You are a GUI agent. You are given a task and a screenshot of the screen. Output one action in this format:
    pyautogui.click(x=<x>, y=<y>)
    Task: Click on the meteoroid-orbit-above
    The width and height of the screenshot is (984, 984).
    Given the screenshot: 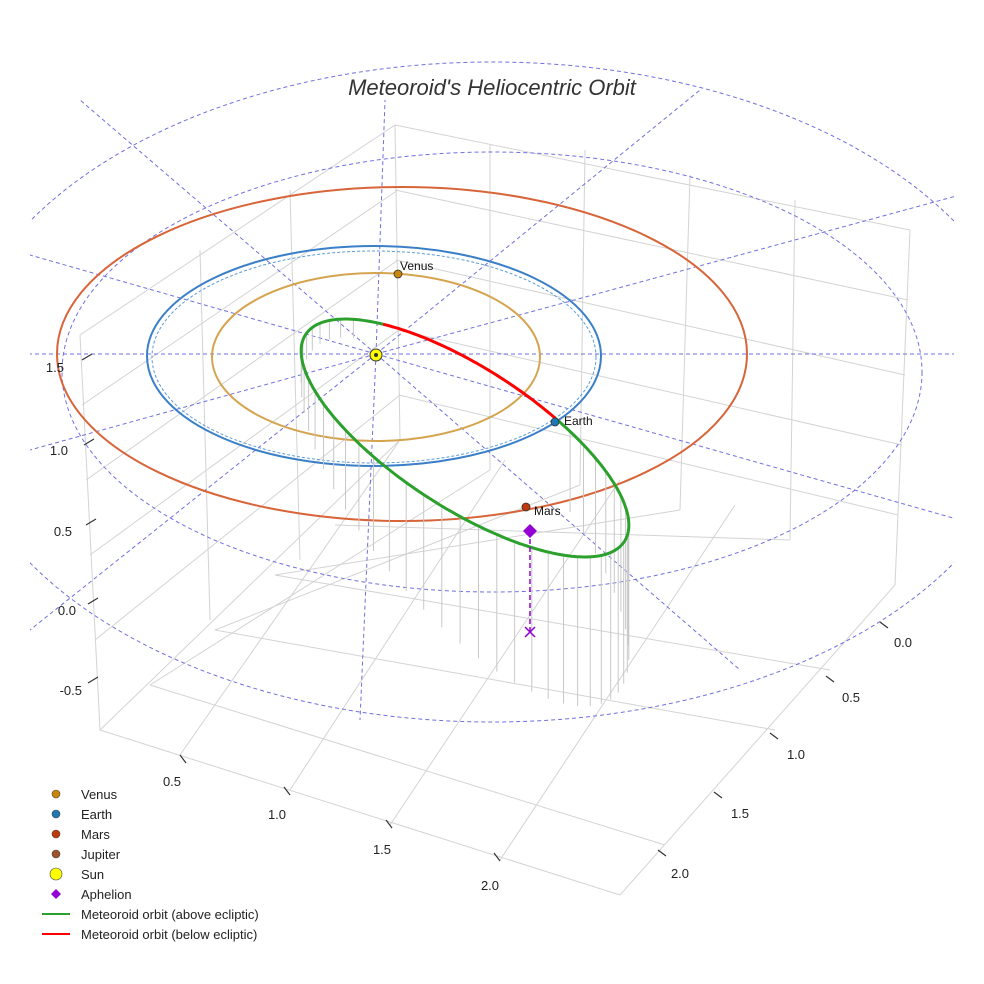 What is the action you would take?
    pyautogui.click(x=465, y=438)
    